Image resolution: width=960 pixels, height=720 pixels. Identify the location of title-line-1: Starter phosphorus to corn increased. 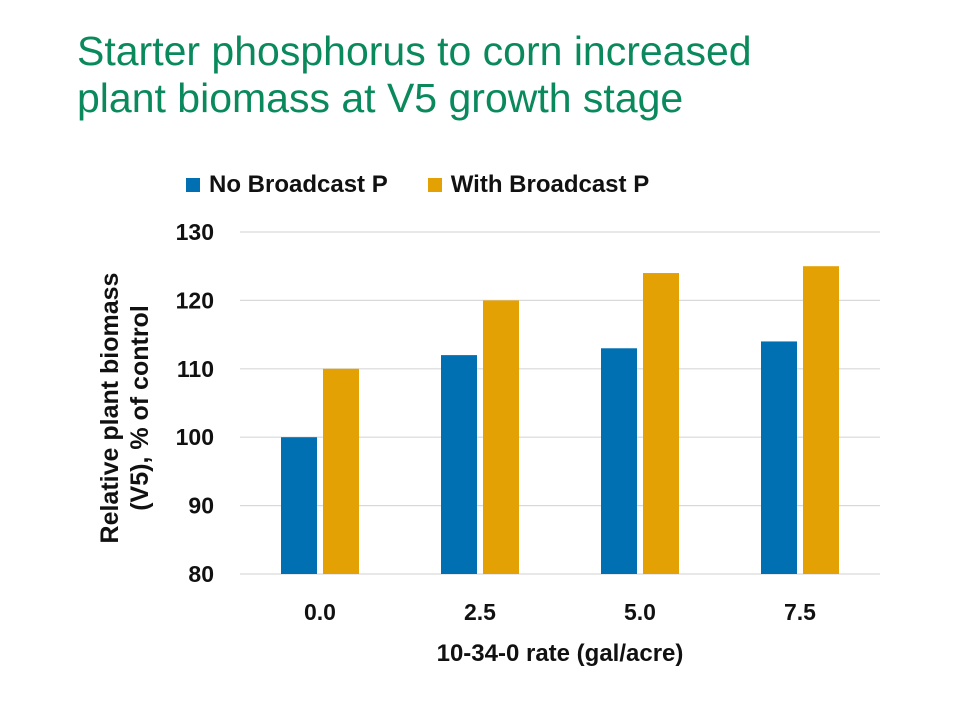
(414, 51).